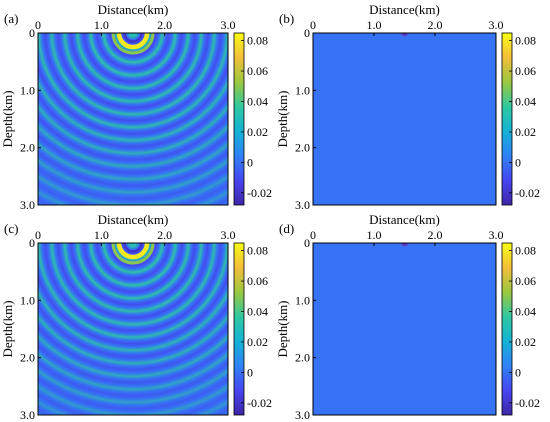 The width and height of the screenshot is (550, 422). I want to click on panel-label: (d), so click(286, 228).